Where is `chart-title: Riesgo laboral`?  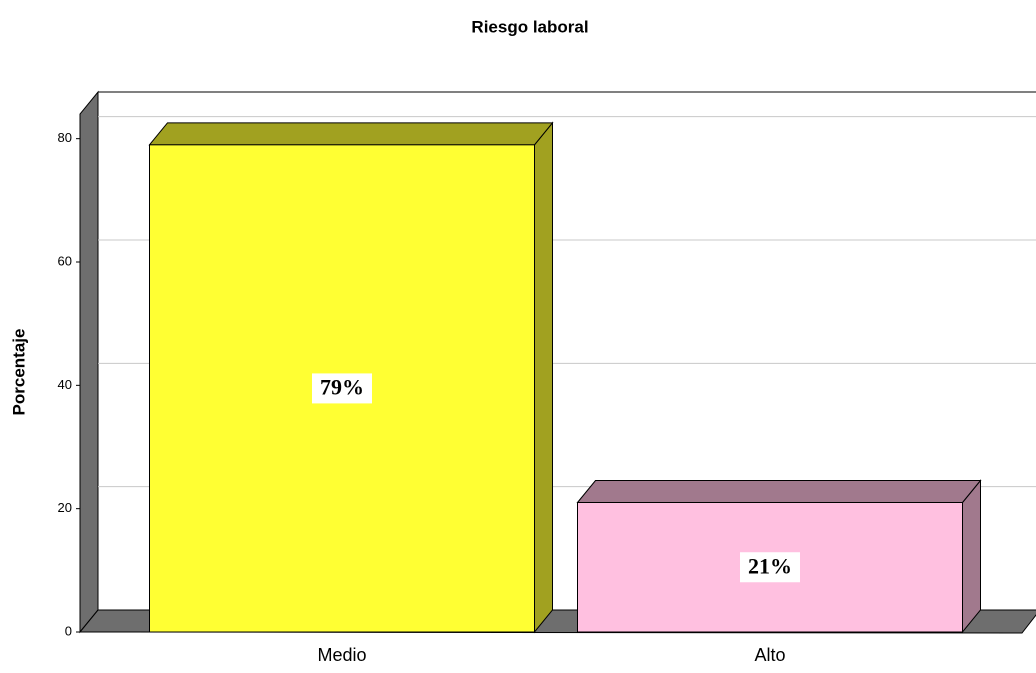 chart-title: Riesgo laboral is located at coordinates (529, 26).